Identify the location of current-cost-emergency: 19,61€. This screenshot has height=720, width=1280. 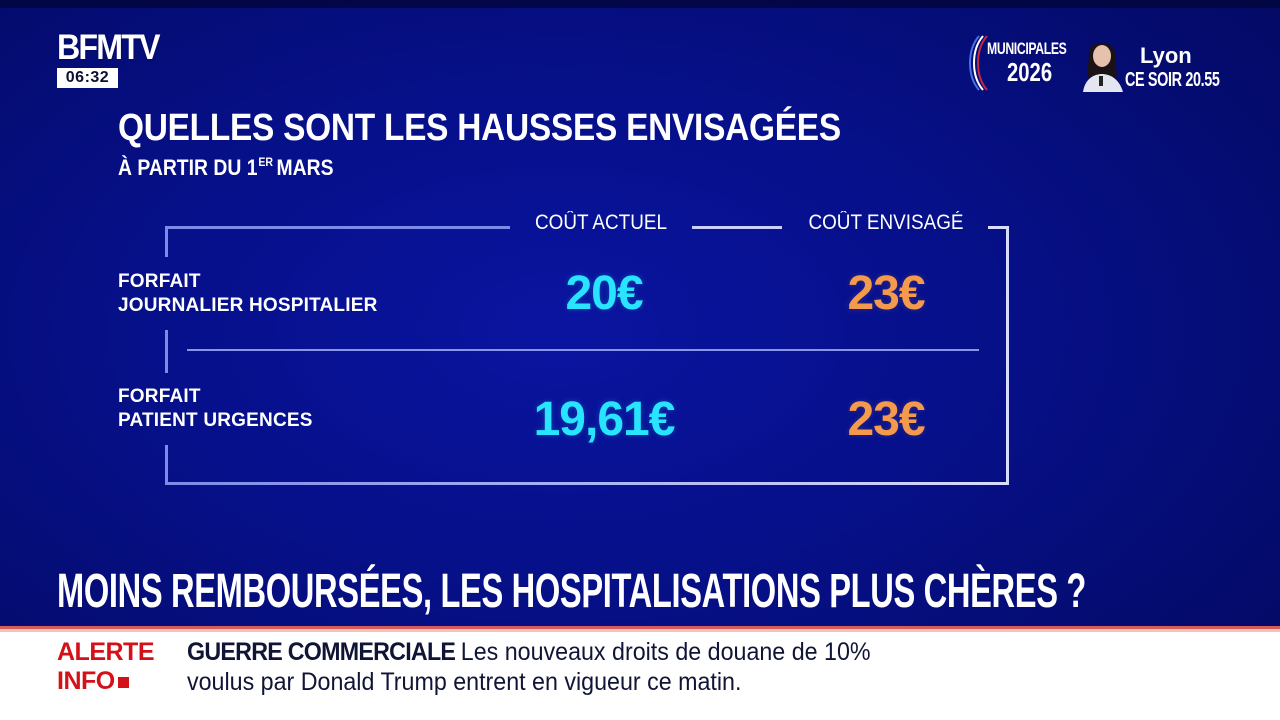
(604, 419).